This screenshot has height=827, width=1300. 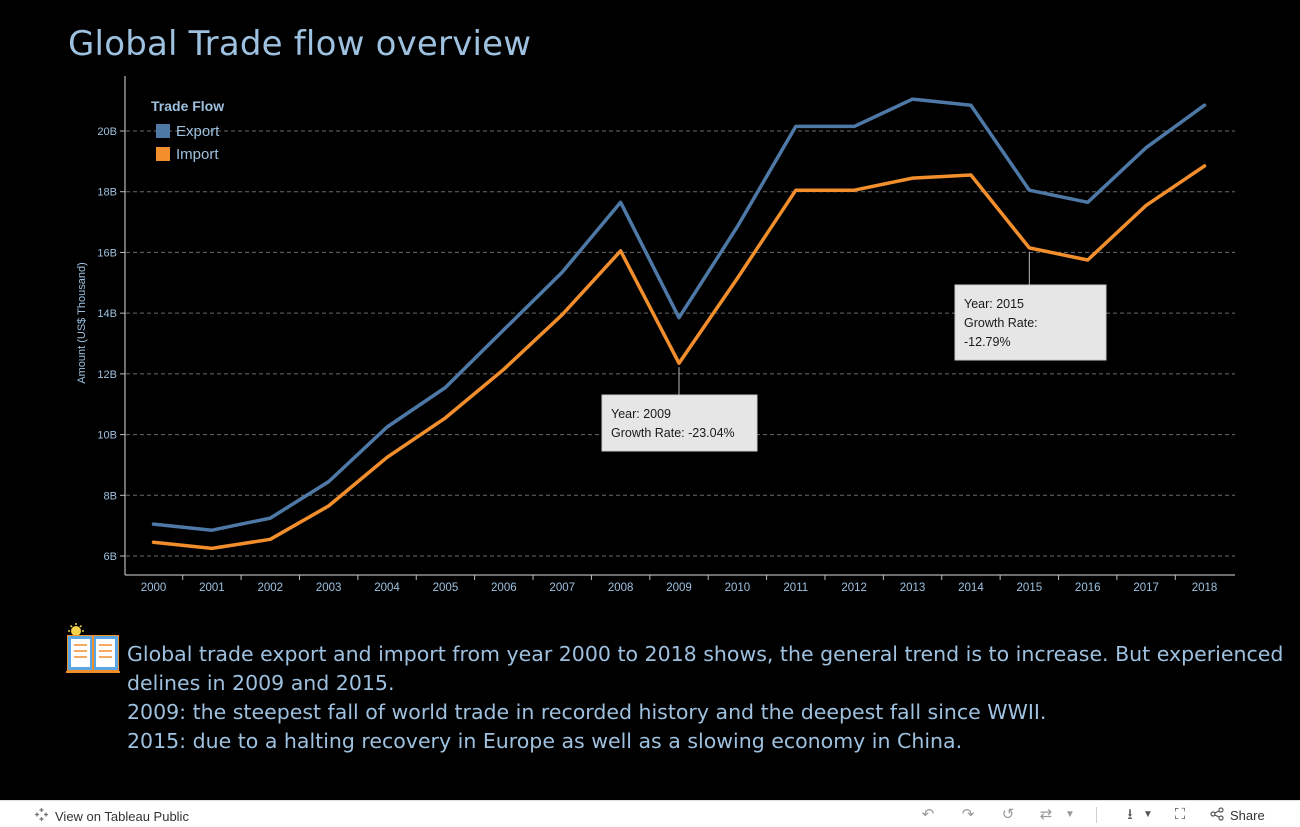 What do you see at coordinates (1247, 815) in the screenshot?
I see `share-label: Share` at bounding box center [1247, 815].